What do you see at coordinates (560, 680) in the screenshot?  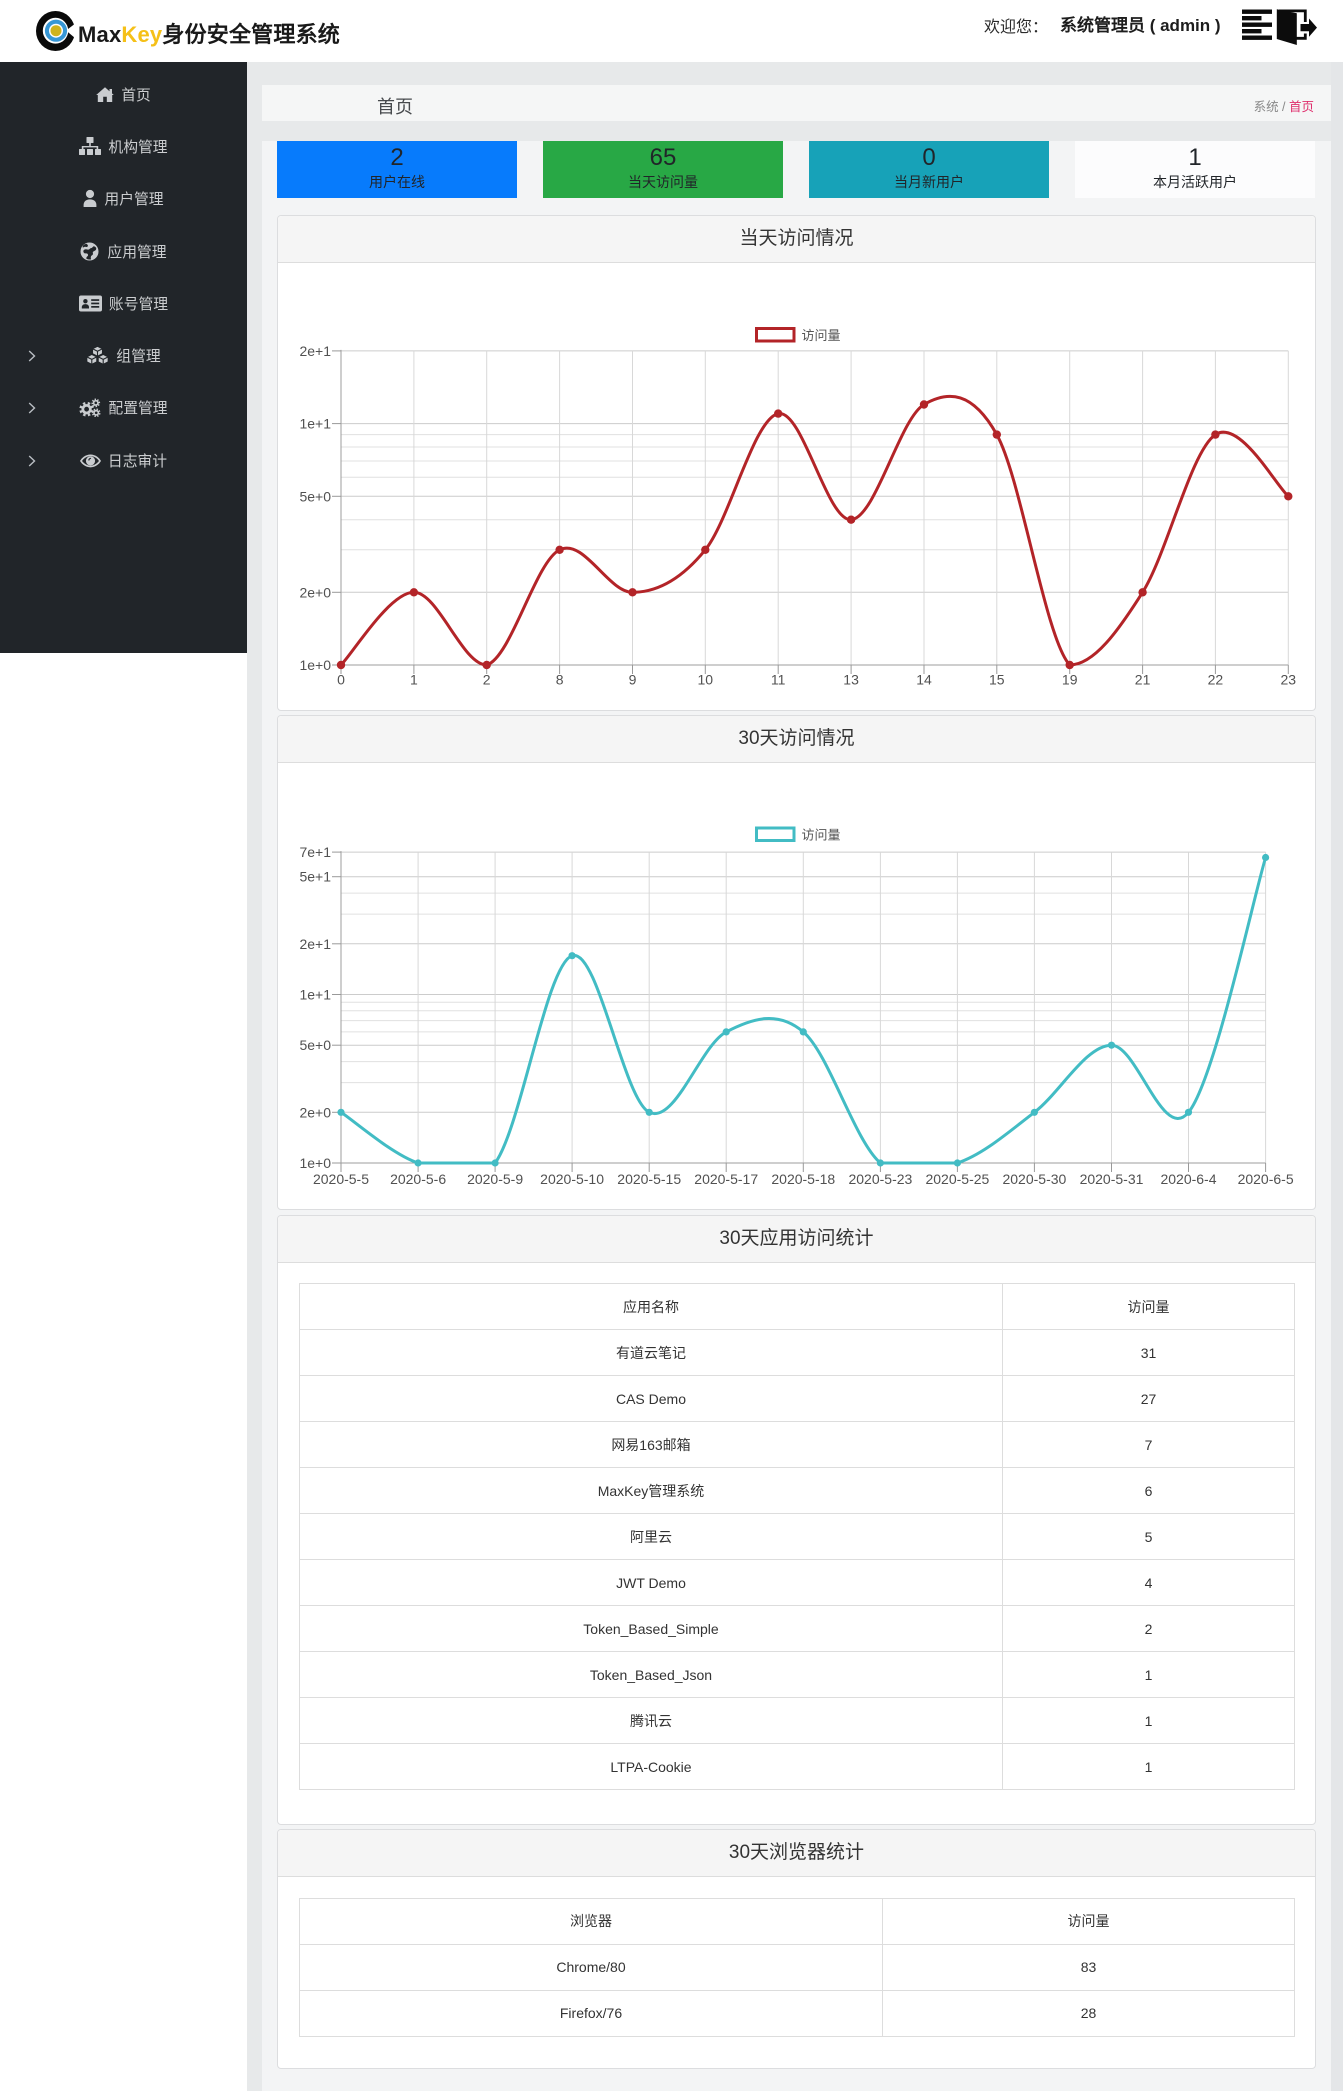 I see `svg-text: 8` at bounding box center [560, 680].